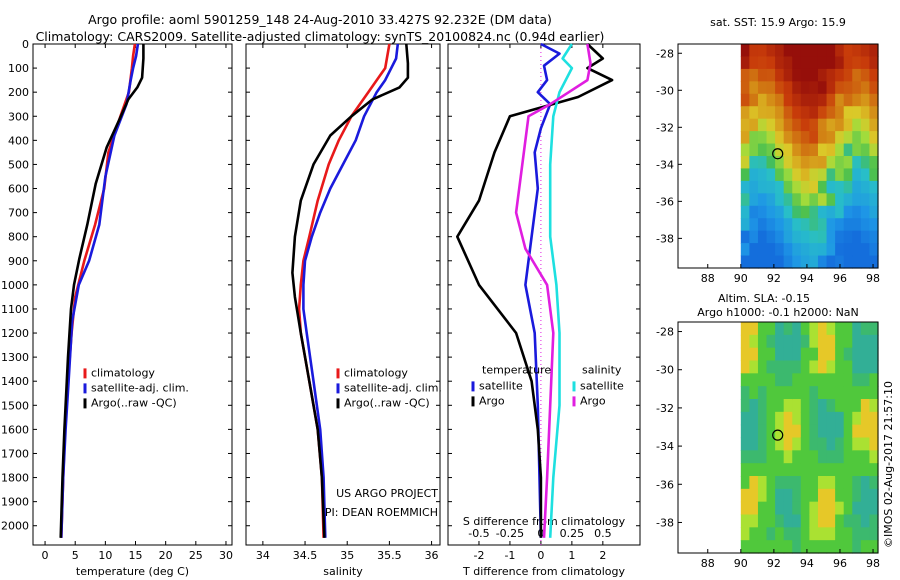 The width and height of the screenshot is (900, 580). Describe the element at coordinates (105, 555) in the screenshot. I see `temperature-xtick-label: 10` at that location.